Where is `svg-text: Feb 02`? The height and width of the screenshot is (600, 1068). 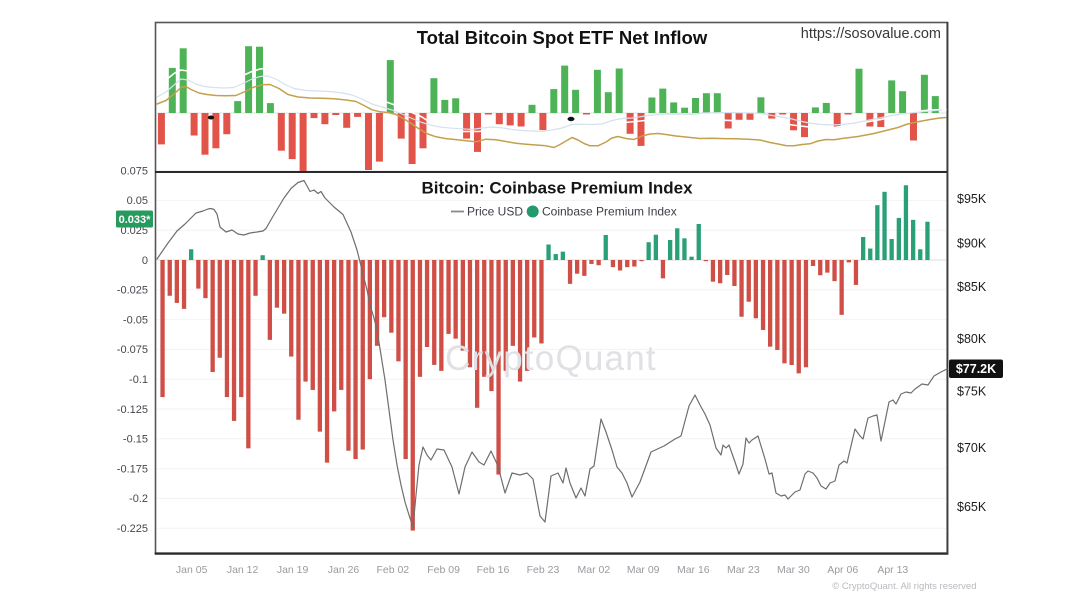
svg-text: Feb 02 is located at coordinates (392, 570).